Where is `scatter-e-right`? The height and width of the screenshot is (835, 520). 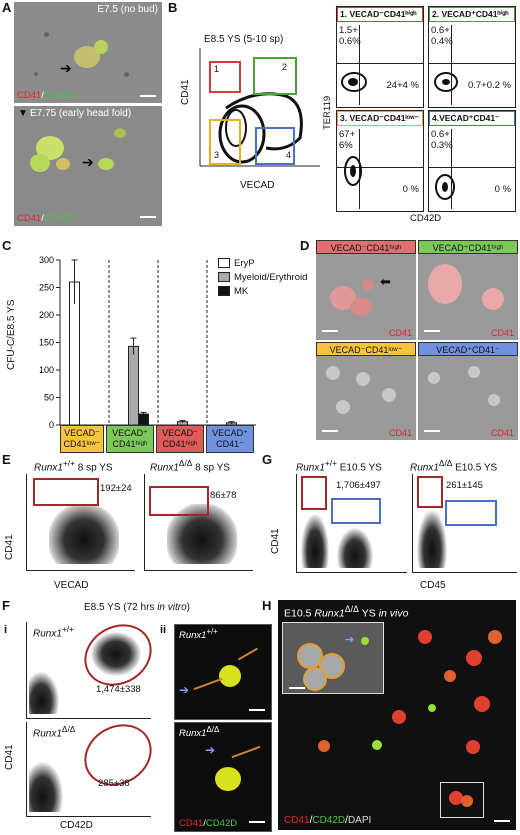 scatter-e-right is located at coordinates (198, 522).